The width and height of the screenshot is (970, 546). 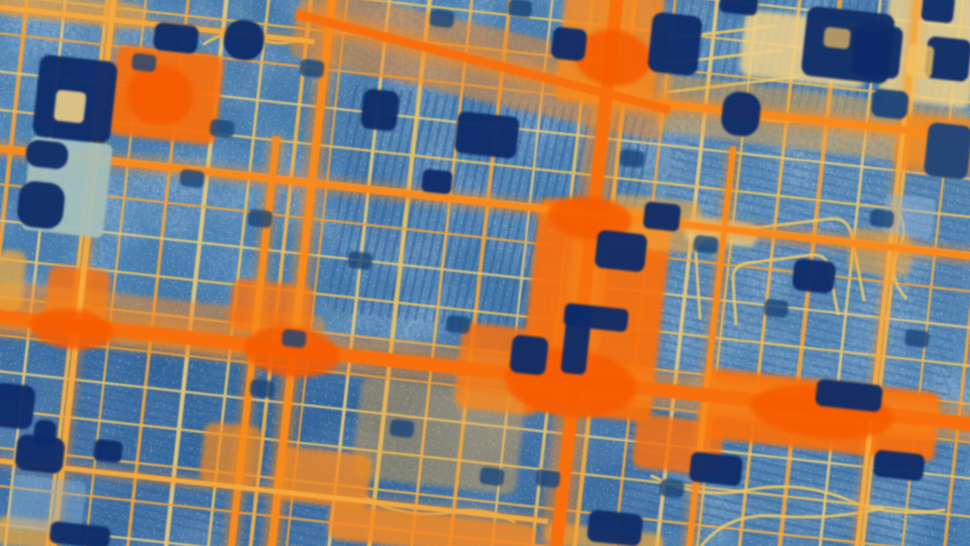 I want to click on south-edge-strip, so click(x=432, y=524).